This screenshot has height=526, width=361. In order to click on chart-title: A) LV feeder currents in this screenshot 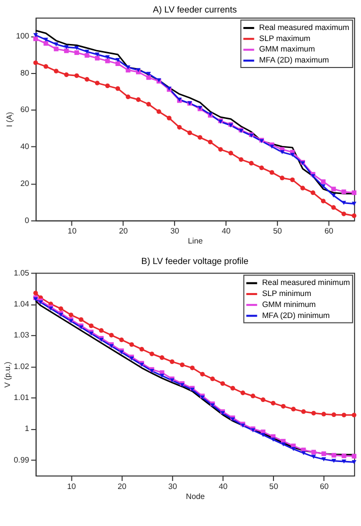, I will do `click(195, 9)`.